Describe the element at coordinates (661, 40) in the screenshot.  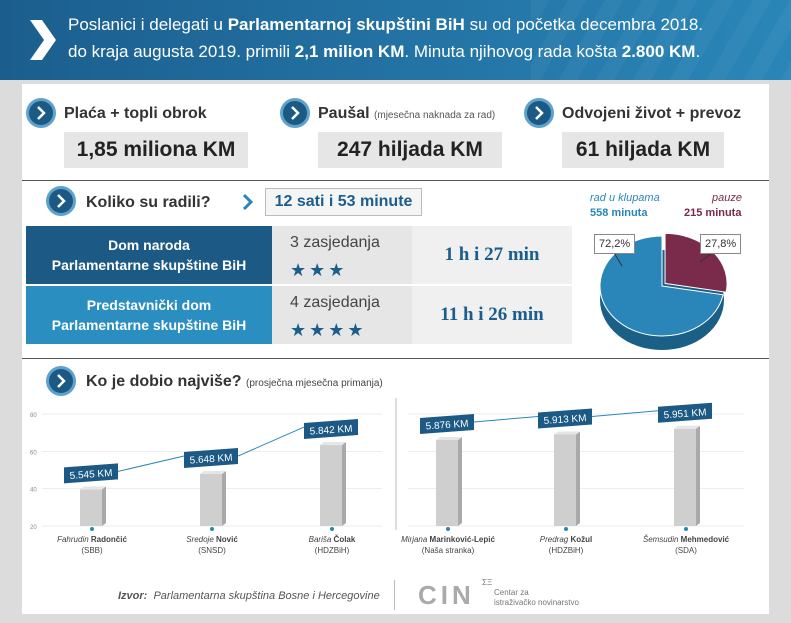
I see `header-stripe-decoration` at that location.